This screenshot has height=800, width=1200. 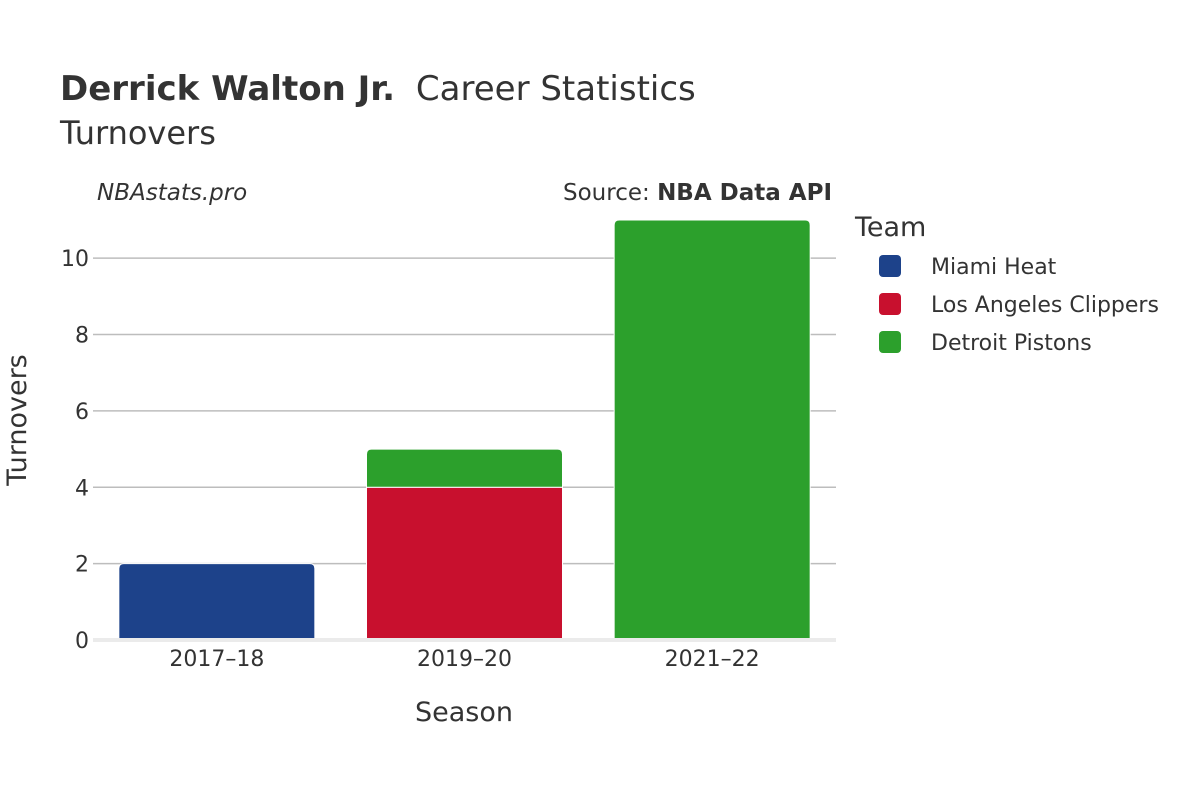 I want to click on y-tick-label: 2, so click(x=82, y=565).